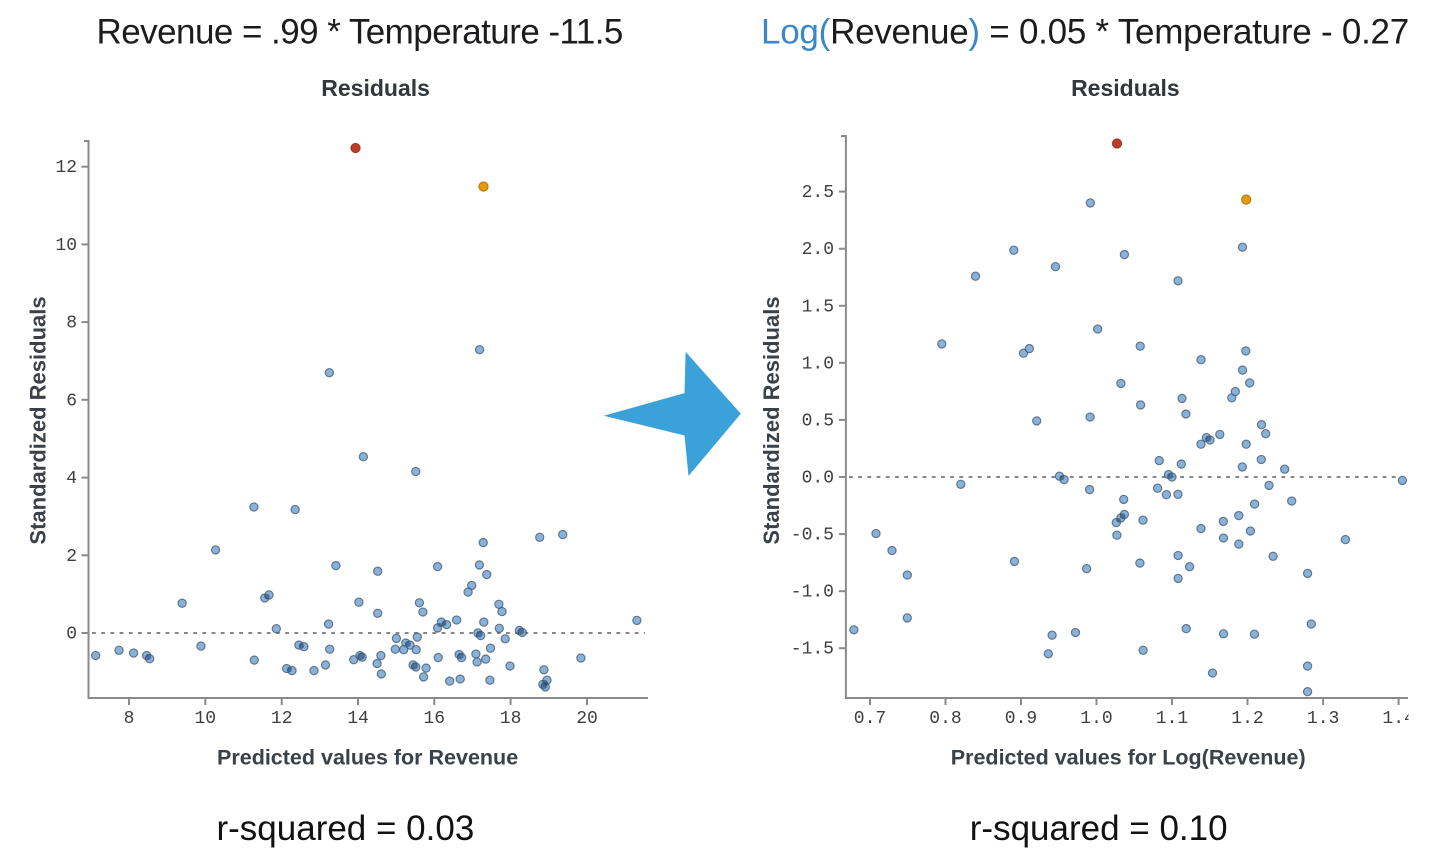 Image resolution: width=1434 pixels, height=862 pixels. What do you see at coordinates (818, 250) in the screenshot?
I see `svg-text: 2.0` at bounding box center [818, 250].